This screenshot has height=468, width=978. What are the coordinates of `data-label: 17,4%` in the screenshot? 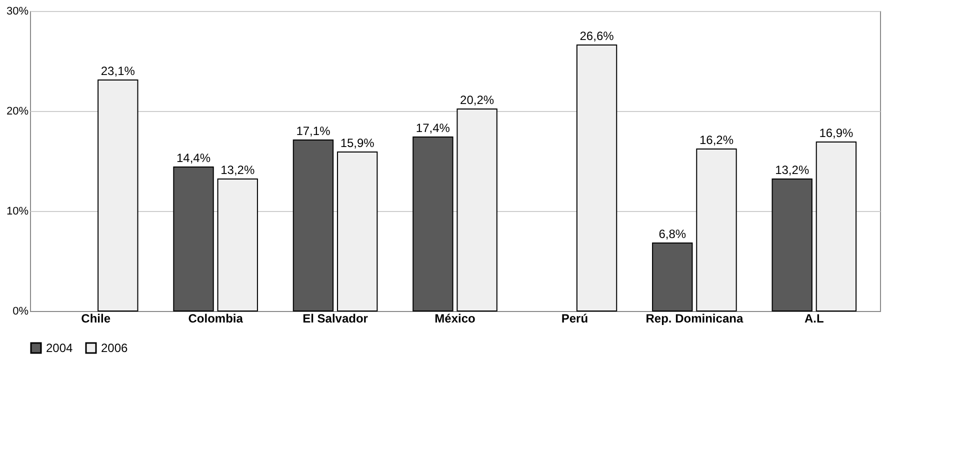 It's located at (433, 128).